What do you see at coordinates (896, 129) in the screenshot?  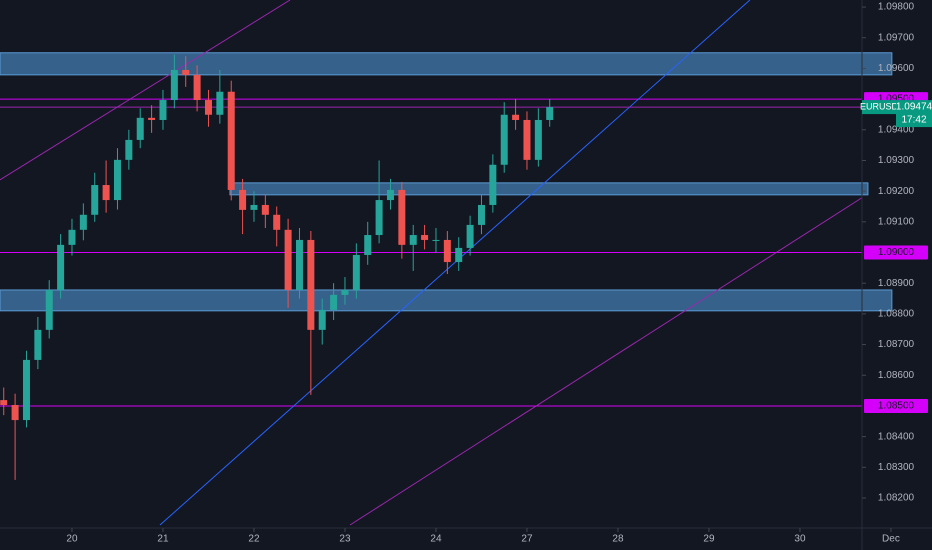 I see `y-tick-label: 1.09400` at bounding box center [896, 129].